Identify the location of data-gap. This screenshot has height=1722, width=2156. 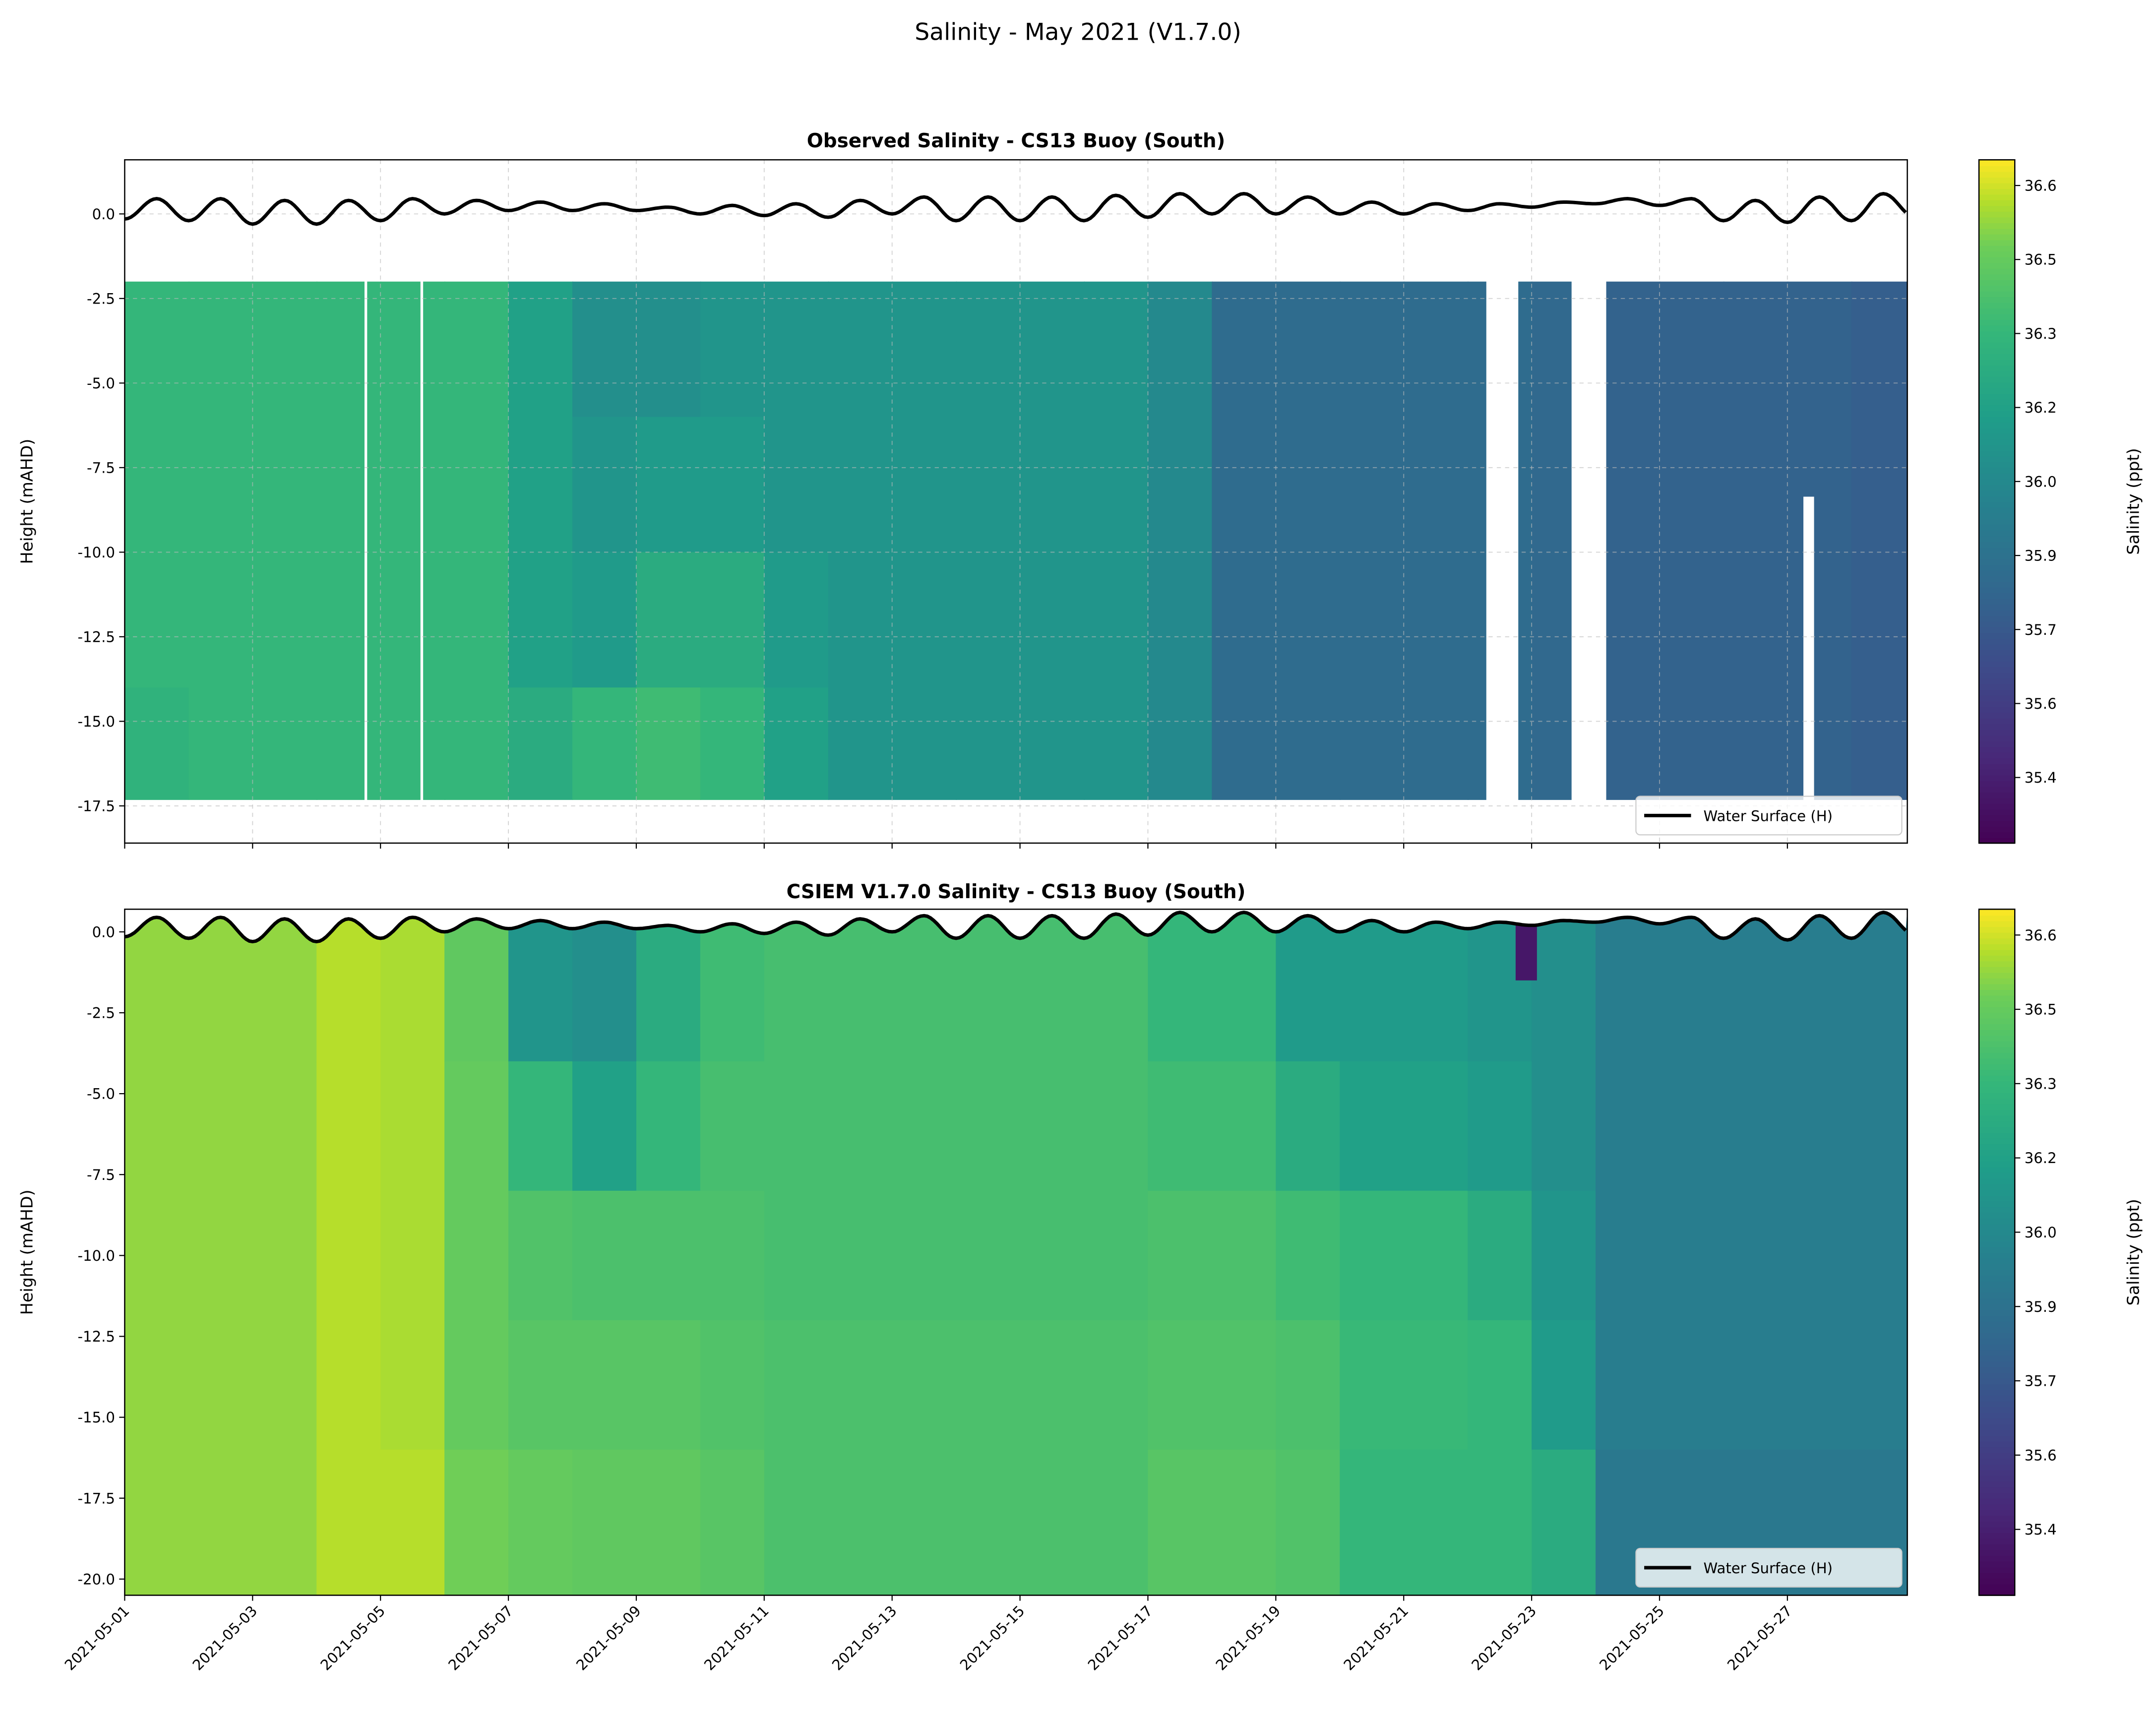
(422, 540).